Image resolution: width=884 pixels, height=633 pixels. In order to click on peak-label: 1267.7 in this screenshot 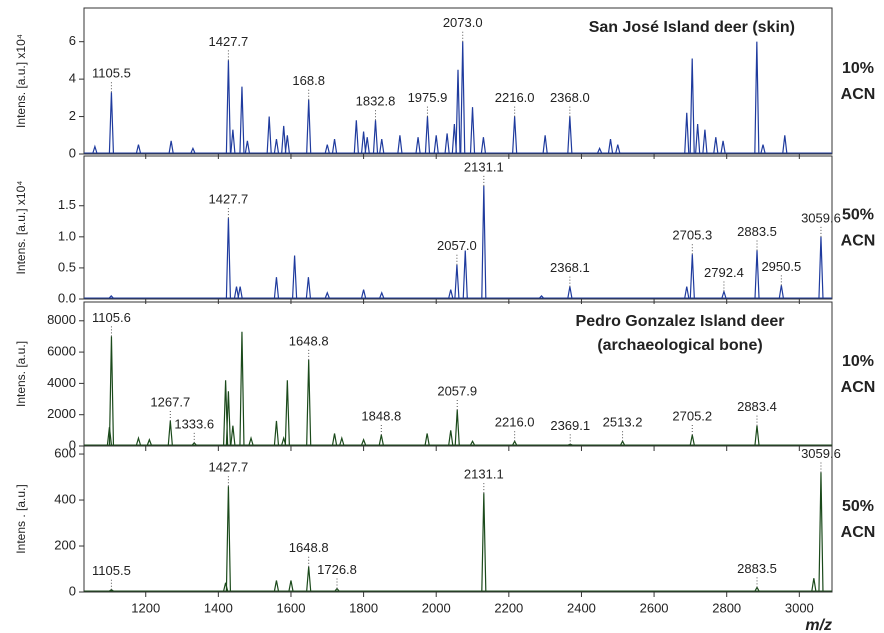, I will do `click(170, 401)`.